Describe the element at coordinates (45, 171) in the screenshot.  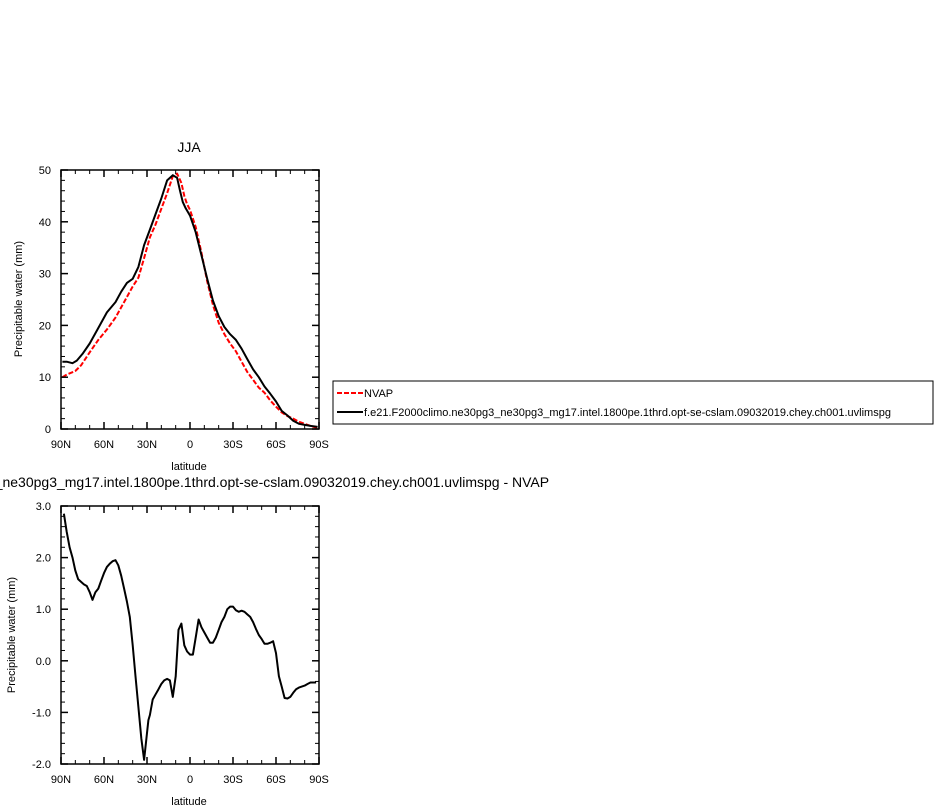
I see `y-tick-label: 50` at that location.